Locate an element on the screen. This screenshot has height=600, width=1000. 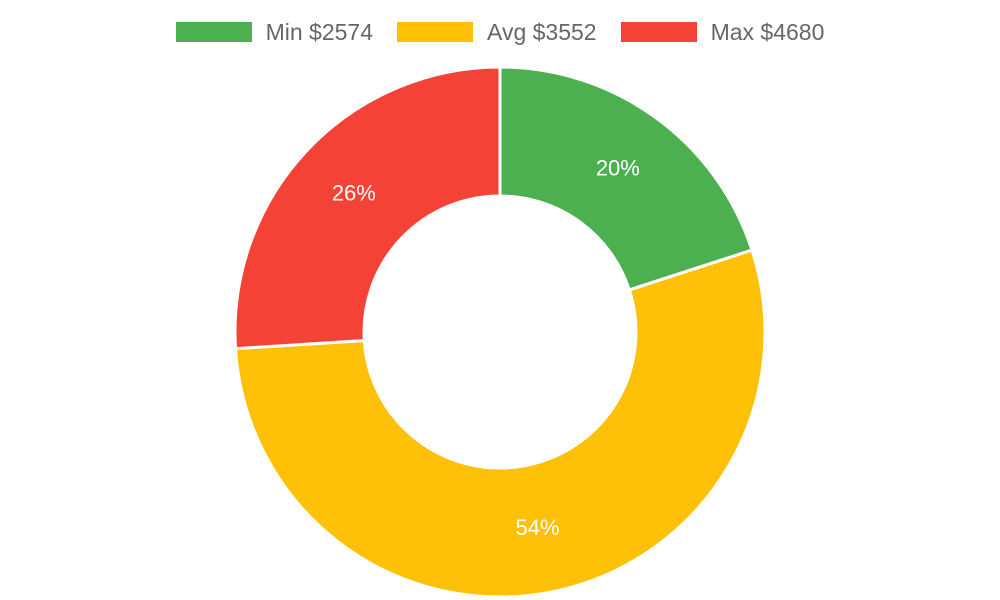
legend-item-avg: Avg $3552 is located at coordinates (497, 32).